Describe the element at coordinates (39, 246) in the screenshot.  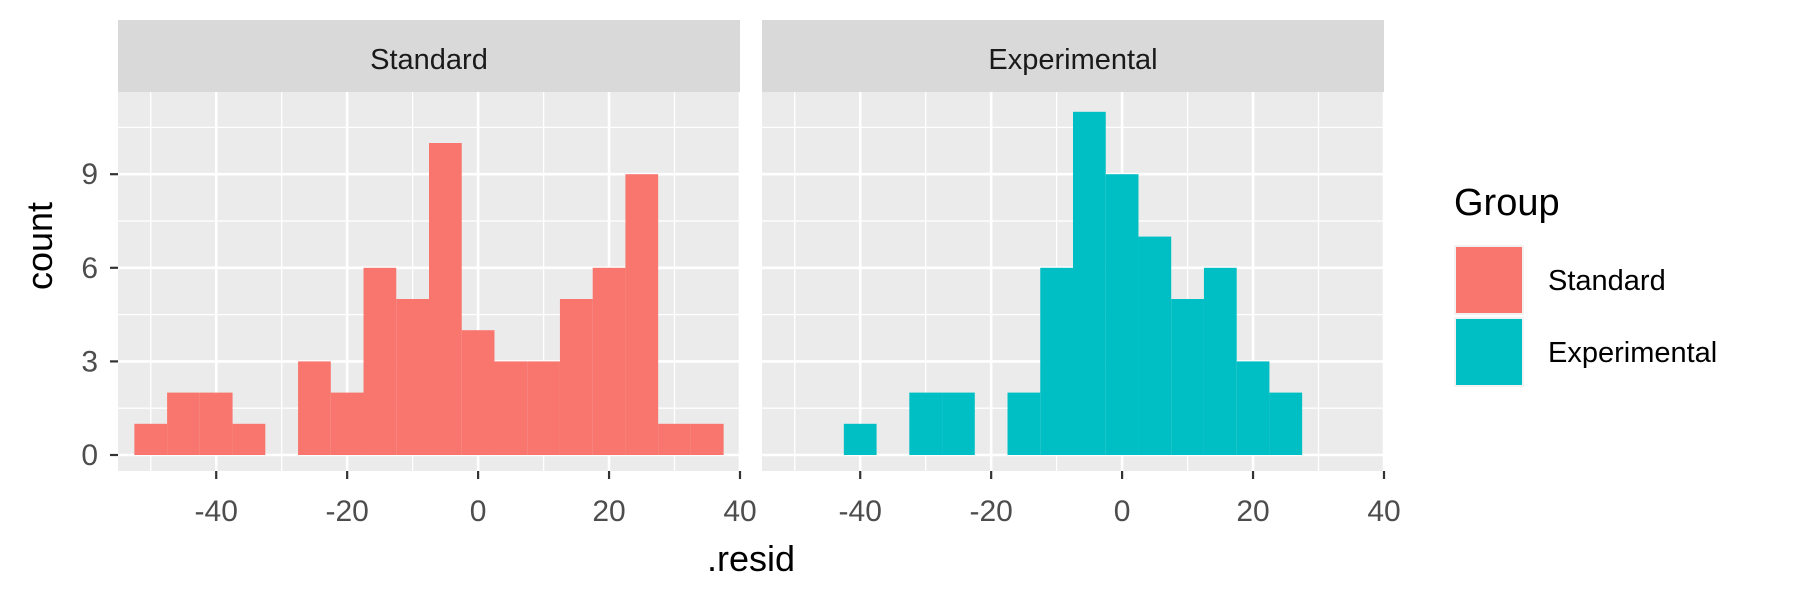
I see `y-axis-title: count` at that location.